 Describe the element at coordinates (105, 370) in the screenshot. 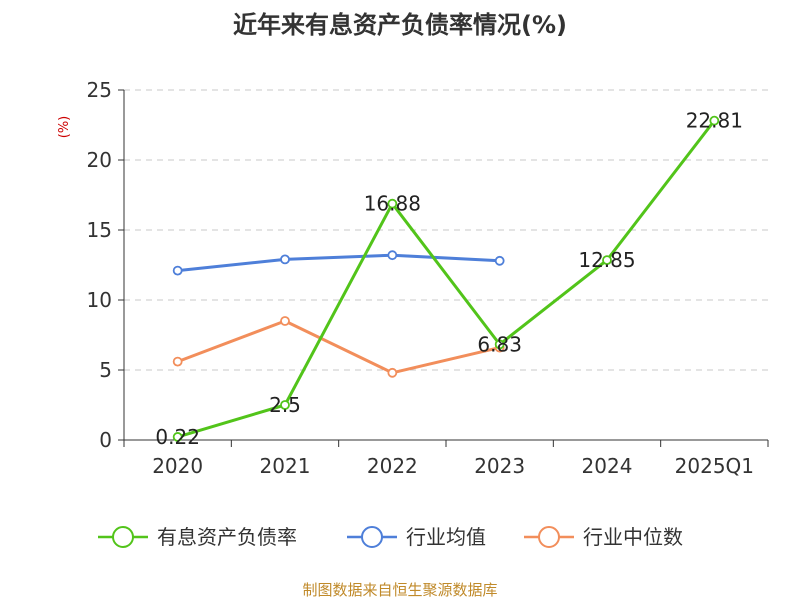

I see `y-tick-label: 5` at that location.